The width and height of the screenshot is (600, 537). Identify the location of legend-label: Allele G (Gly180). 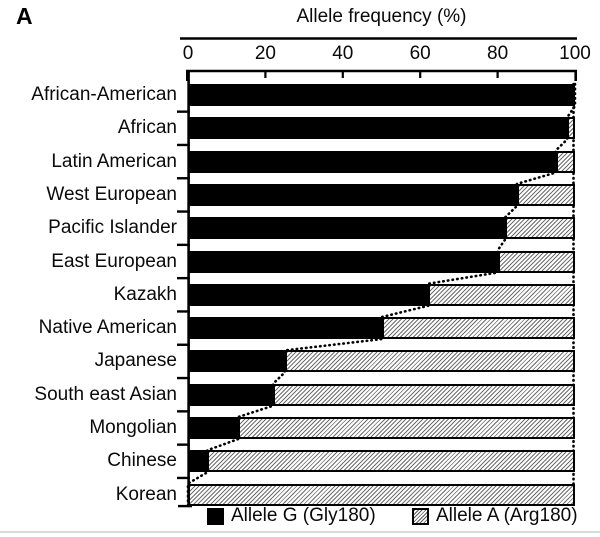
(303, 515).